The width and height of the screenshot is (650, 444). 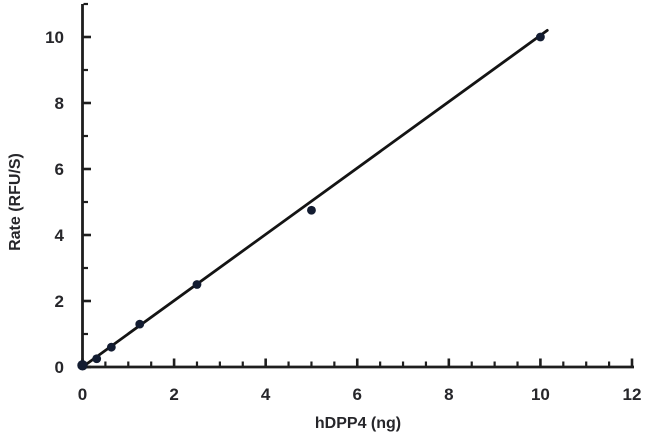 I want to click on x-tick-label: 12, so click(x=632, y=394).